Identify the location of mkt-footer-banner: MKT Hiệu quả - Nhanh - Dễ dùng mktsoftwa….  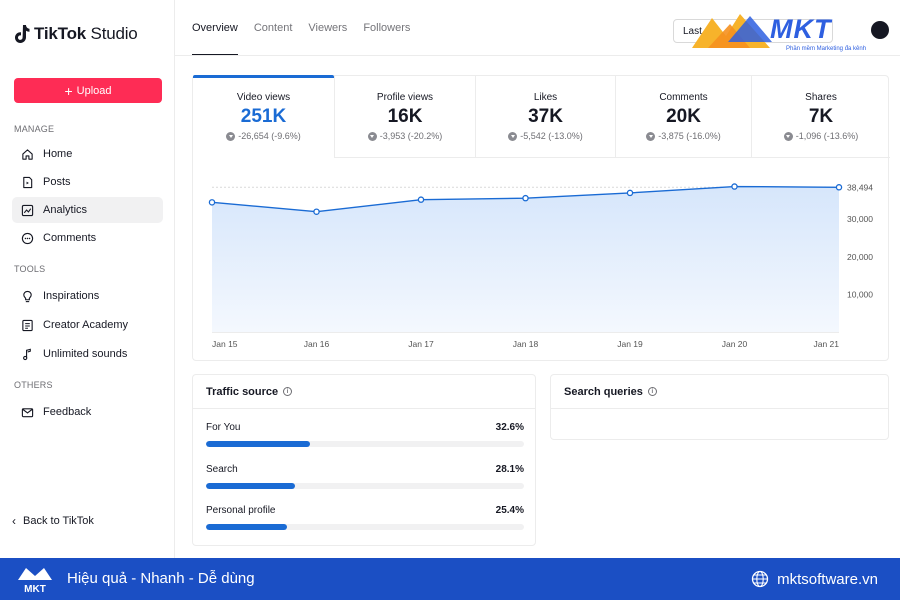
(450, 579).